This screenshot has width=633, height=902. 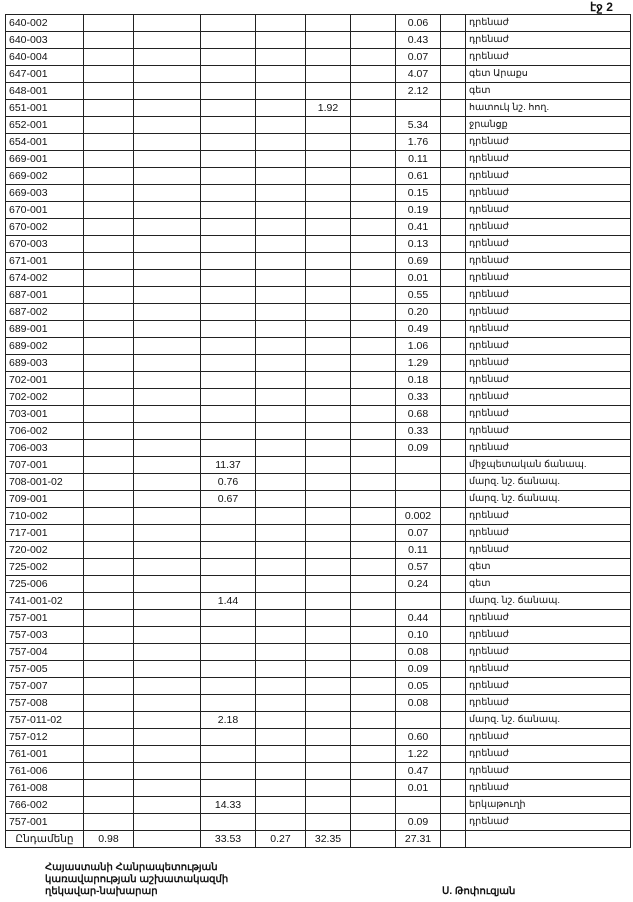 What do you see at coordinates (318, 295) in the screenshot?
I see `table-row: 687-001 0.55 դրենաժ` at bounding box center [318, 295].